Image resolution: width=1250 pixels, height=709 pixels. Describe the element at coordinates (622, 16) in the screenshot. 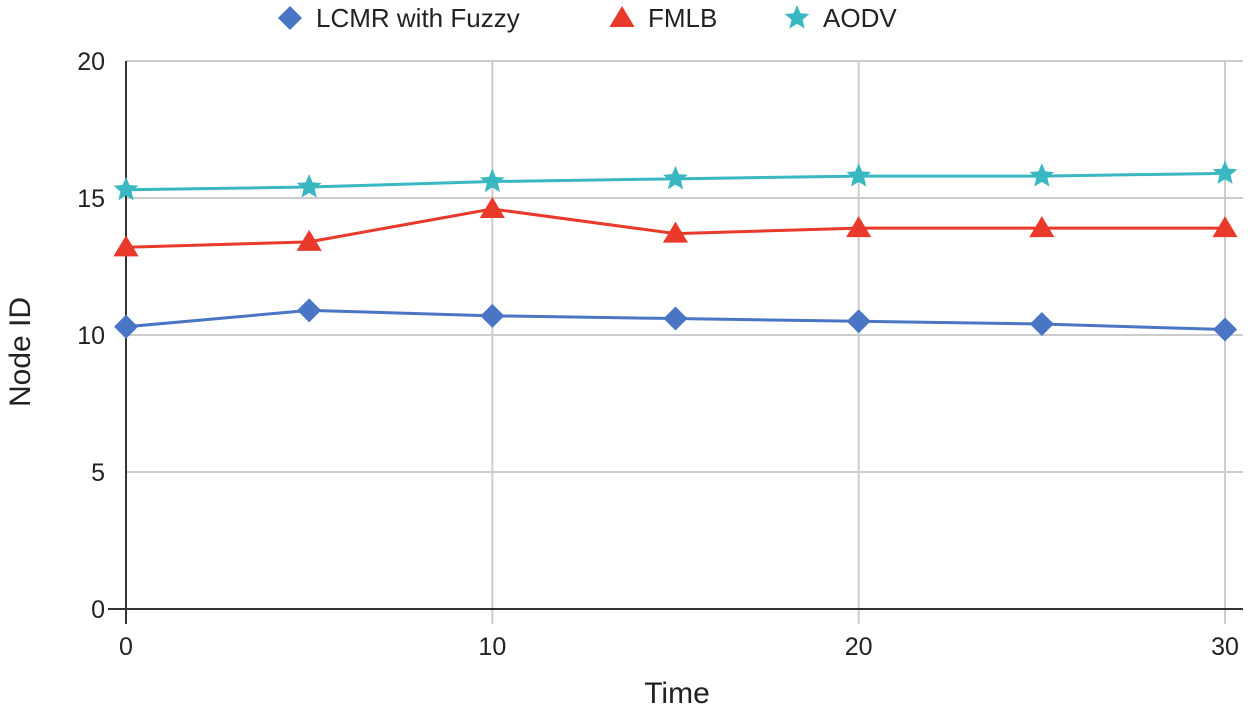

I see `triangle-icon` at that location.